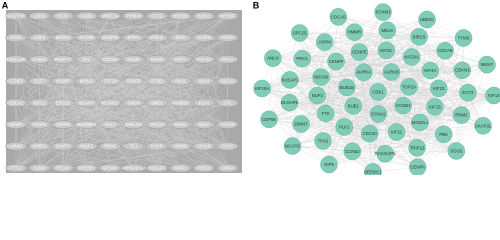 The width and height of the screenshot is (500, 240). What do you see at coordinates (227, 167) in the screenshot?
I see `node-label: DBF4` at bounding box center [227, 167].